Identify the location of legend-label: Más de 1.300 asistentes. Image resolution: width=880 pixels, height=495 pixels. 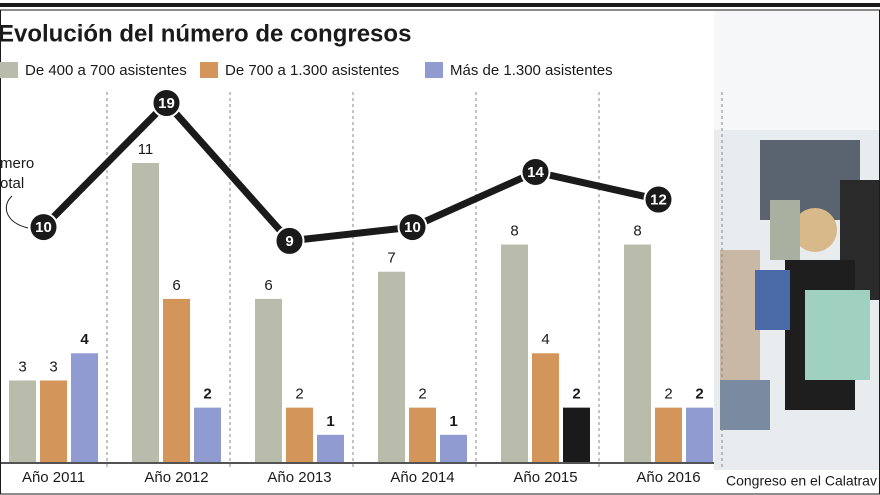
(531, 70).